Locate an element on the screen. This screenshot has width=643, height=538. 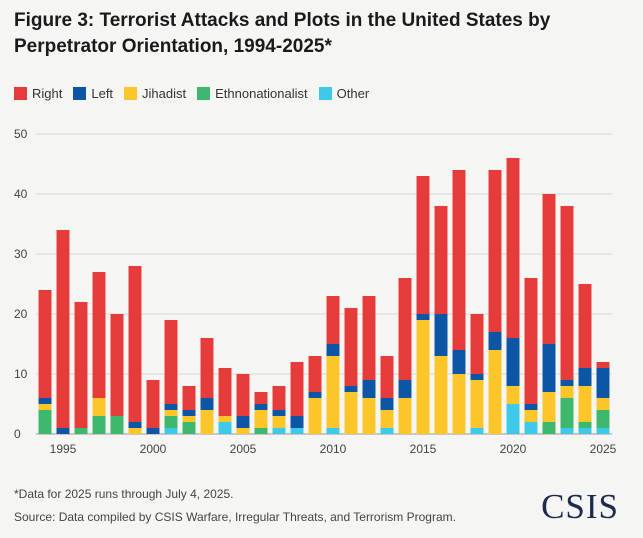
bar-segment-right-2008 is located at coordinates (297, 389).